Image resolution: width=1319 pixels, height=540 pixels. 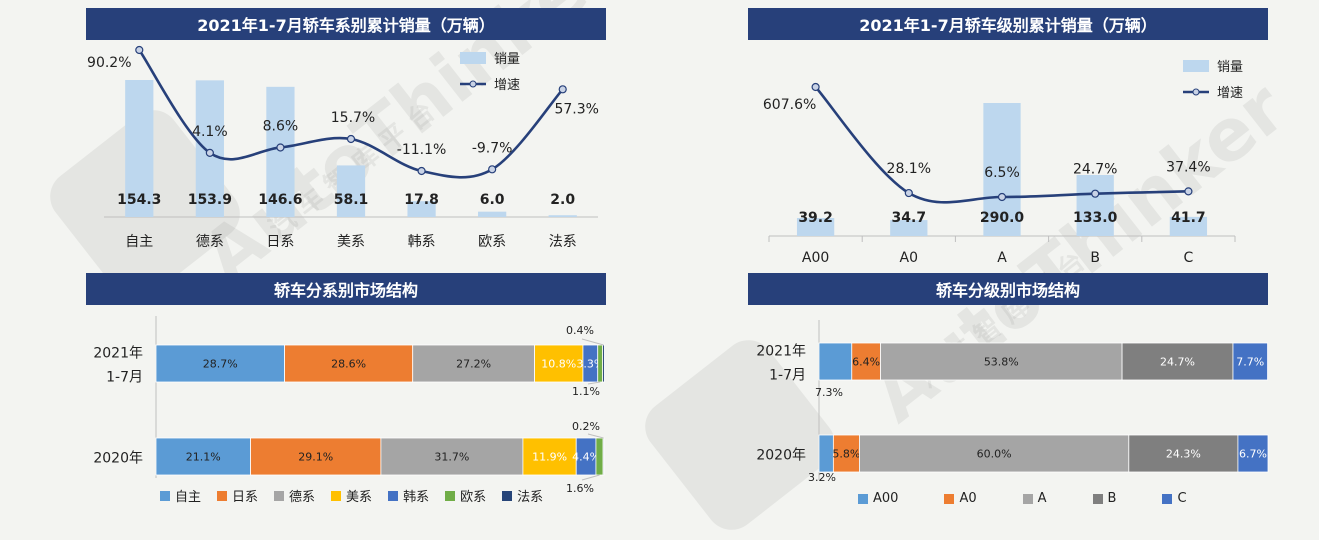 What do you see at coordinates (603, 456) in the screenshot?
I see `segment-法系` at bounding box center [603, 456].